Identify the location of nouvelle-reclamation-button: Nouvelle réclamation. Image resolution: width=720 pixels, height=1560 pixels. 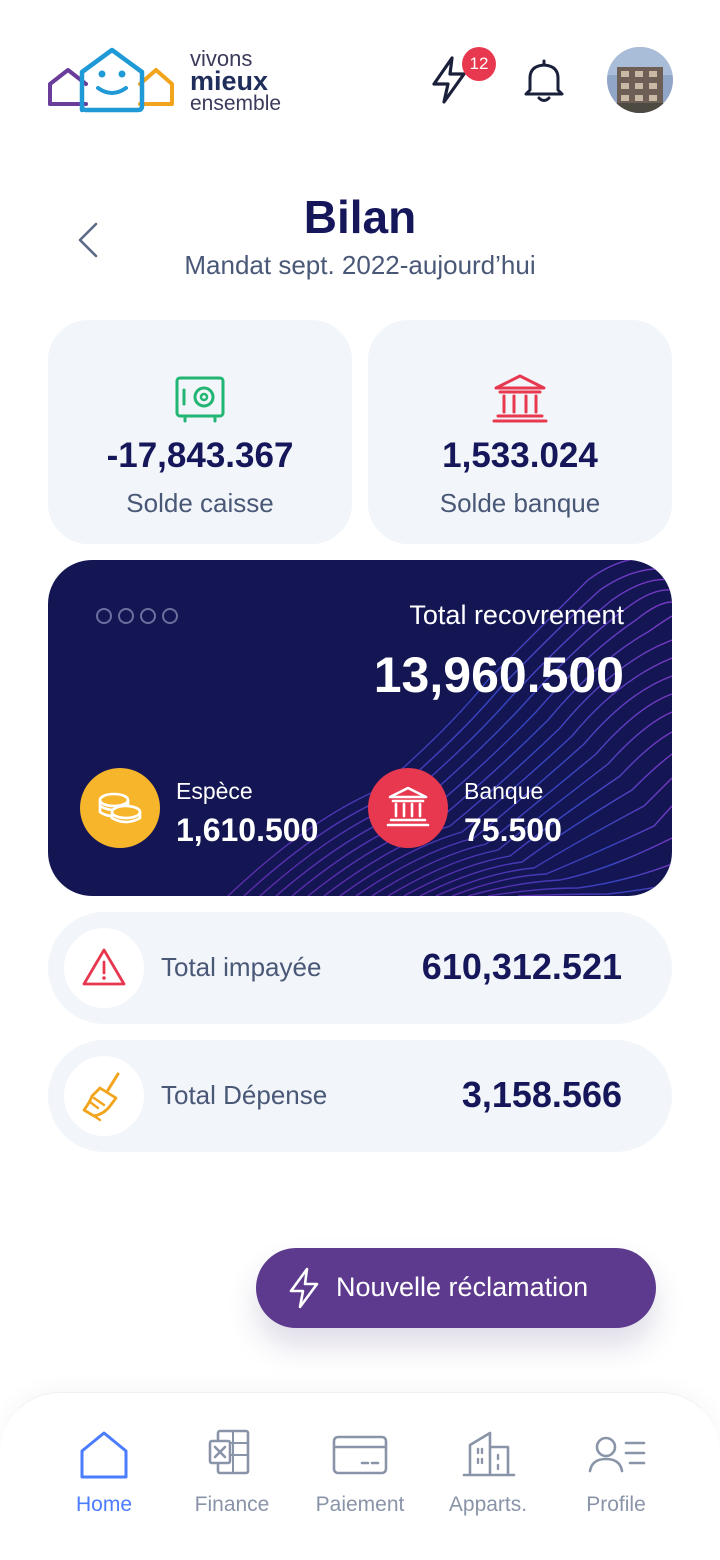
(456, 1288).